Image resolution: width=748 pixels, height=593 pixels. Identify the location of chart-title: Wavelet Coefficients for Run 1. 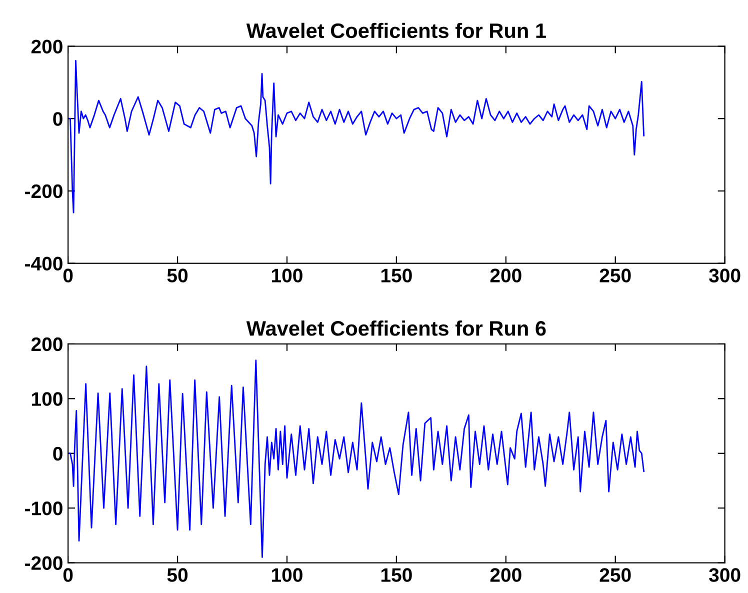
(396, 30).